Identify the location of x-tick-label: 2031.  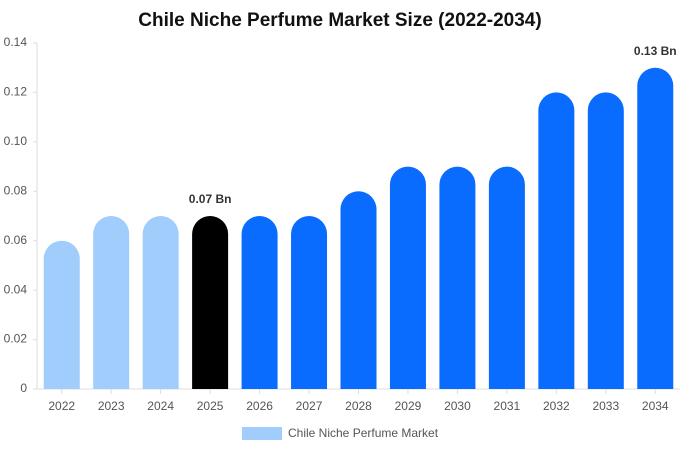
(507, 406).